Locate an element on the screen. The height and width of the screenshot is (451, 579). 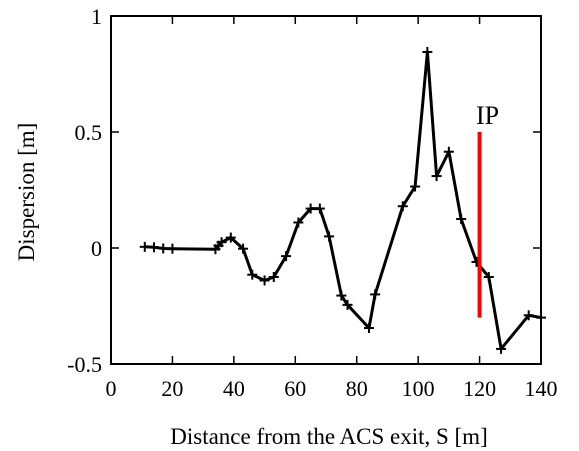
x-tick-label: 60 is located at coordinates (295, 388).